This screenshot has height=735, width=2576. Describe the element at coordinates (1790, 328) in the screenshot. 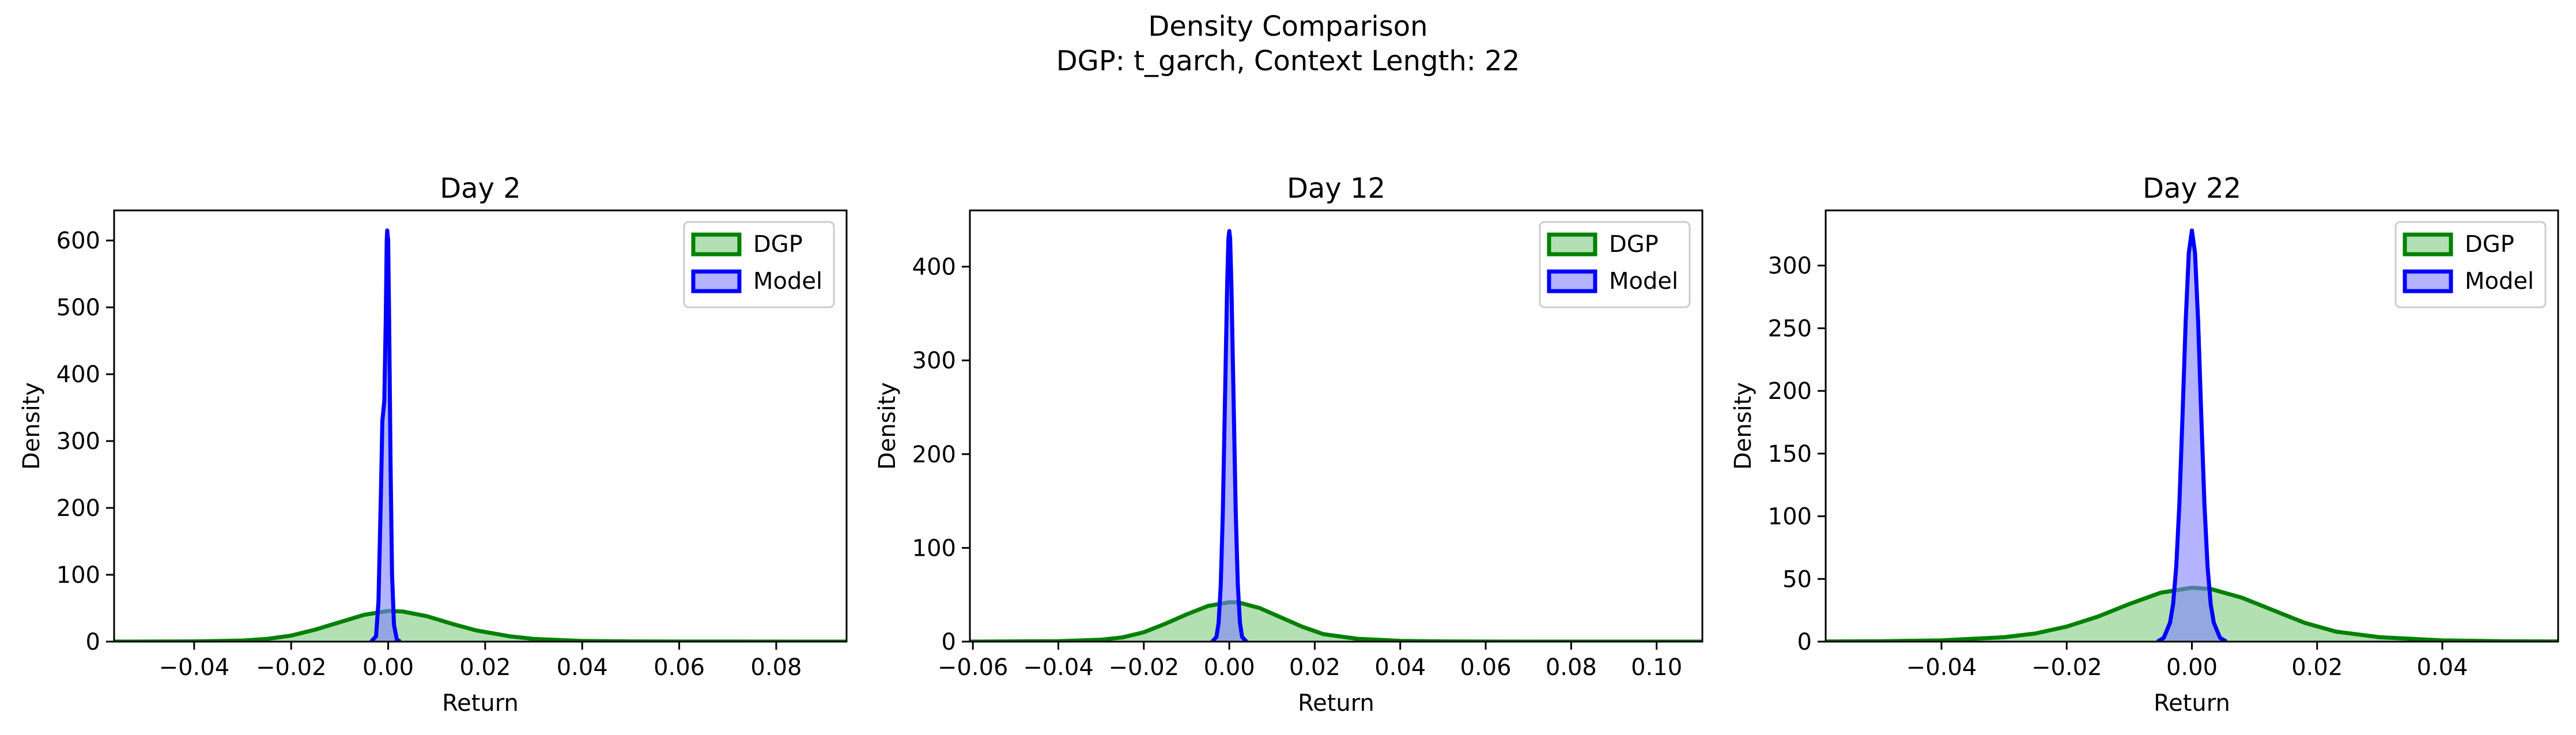

I see `y-tick-label: 250` at that location.